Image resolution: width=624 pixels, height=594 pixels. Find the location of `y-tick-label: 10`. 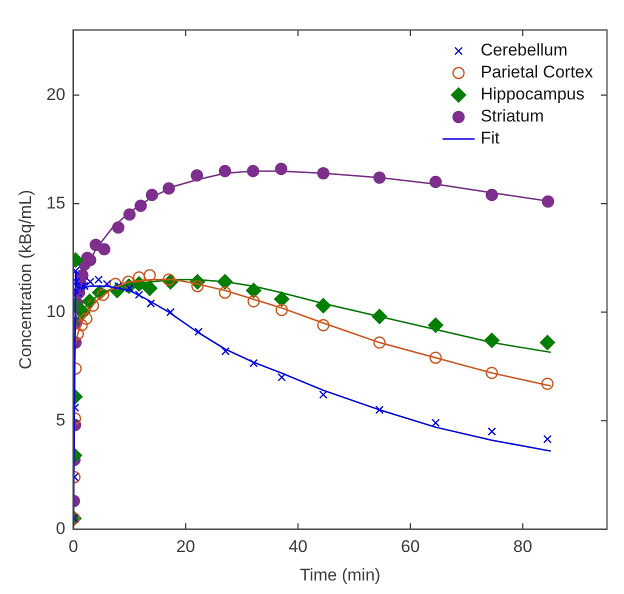

y-tick-label: 10 is located at coordinates (56, 311).